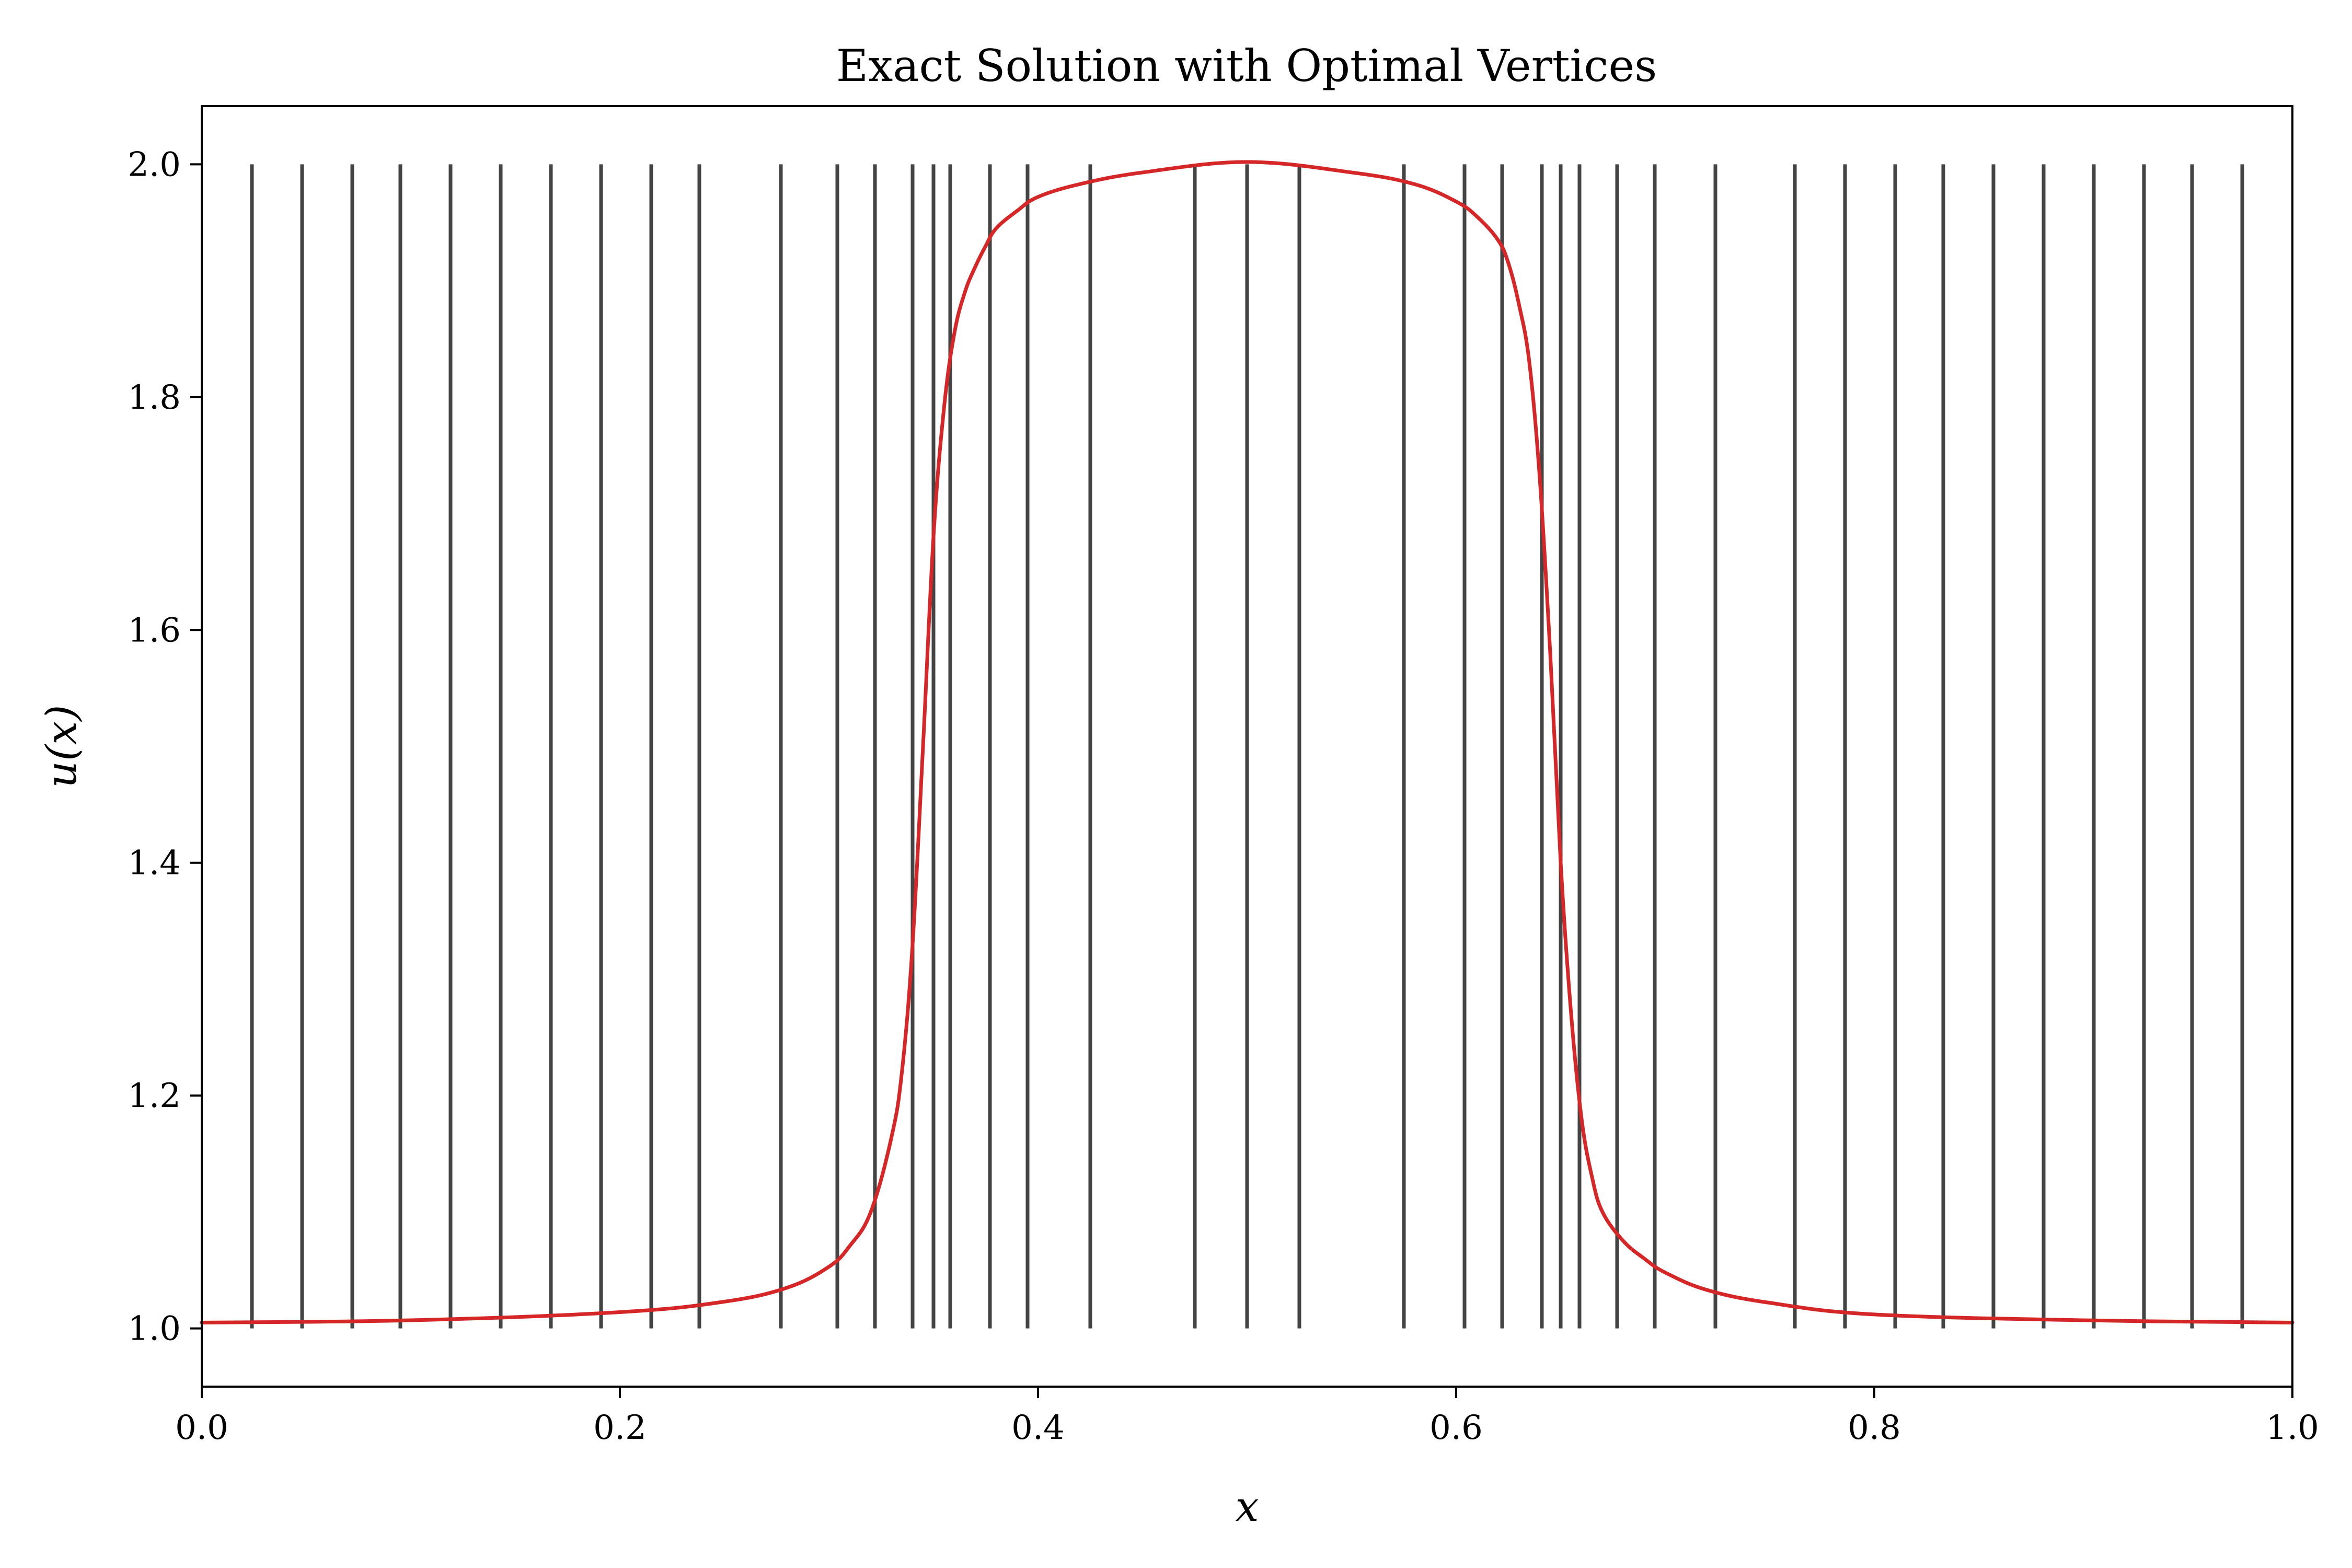 This screenshot has width=2352, height=1568. Describe the element at coordinates (154, 630) in the screenshot. I see `y-tick-label: 1.6` at that location.